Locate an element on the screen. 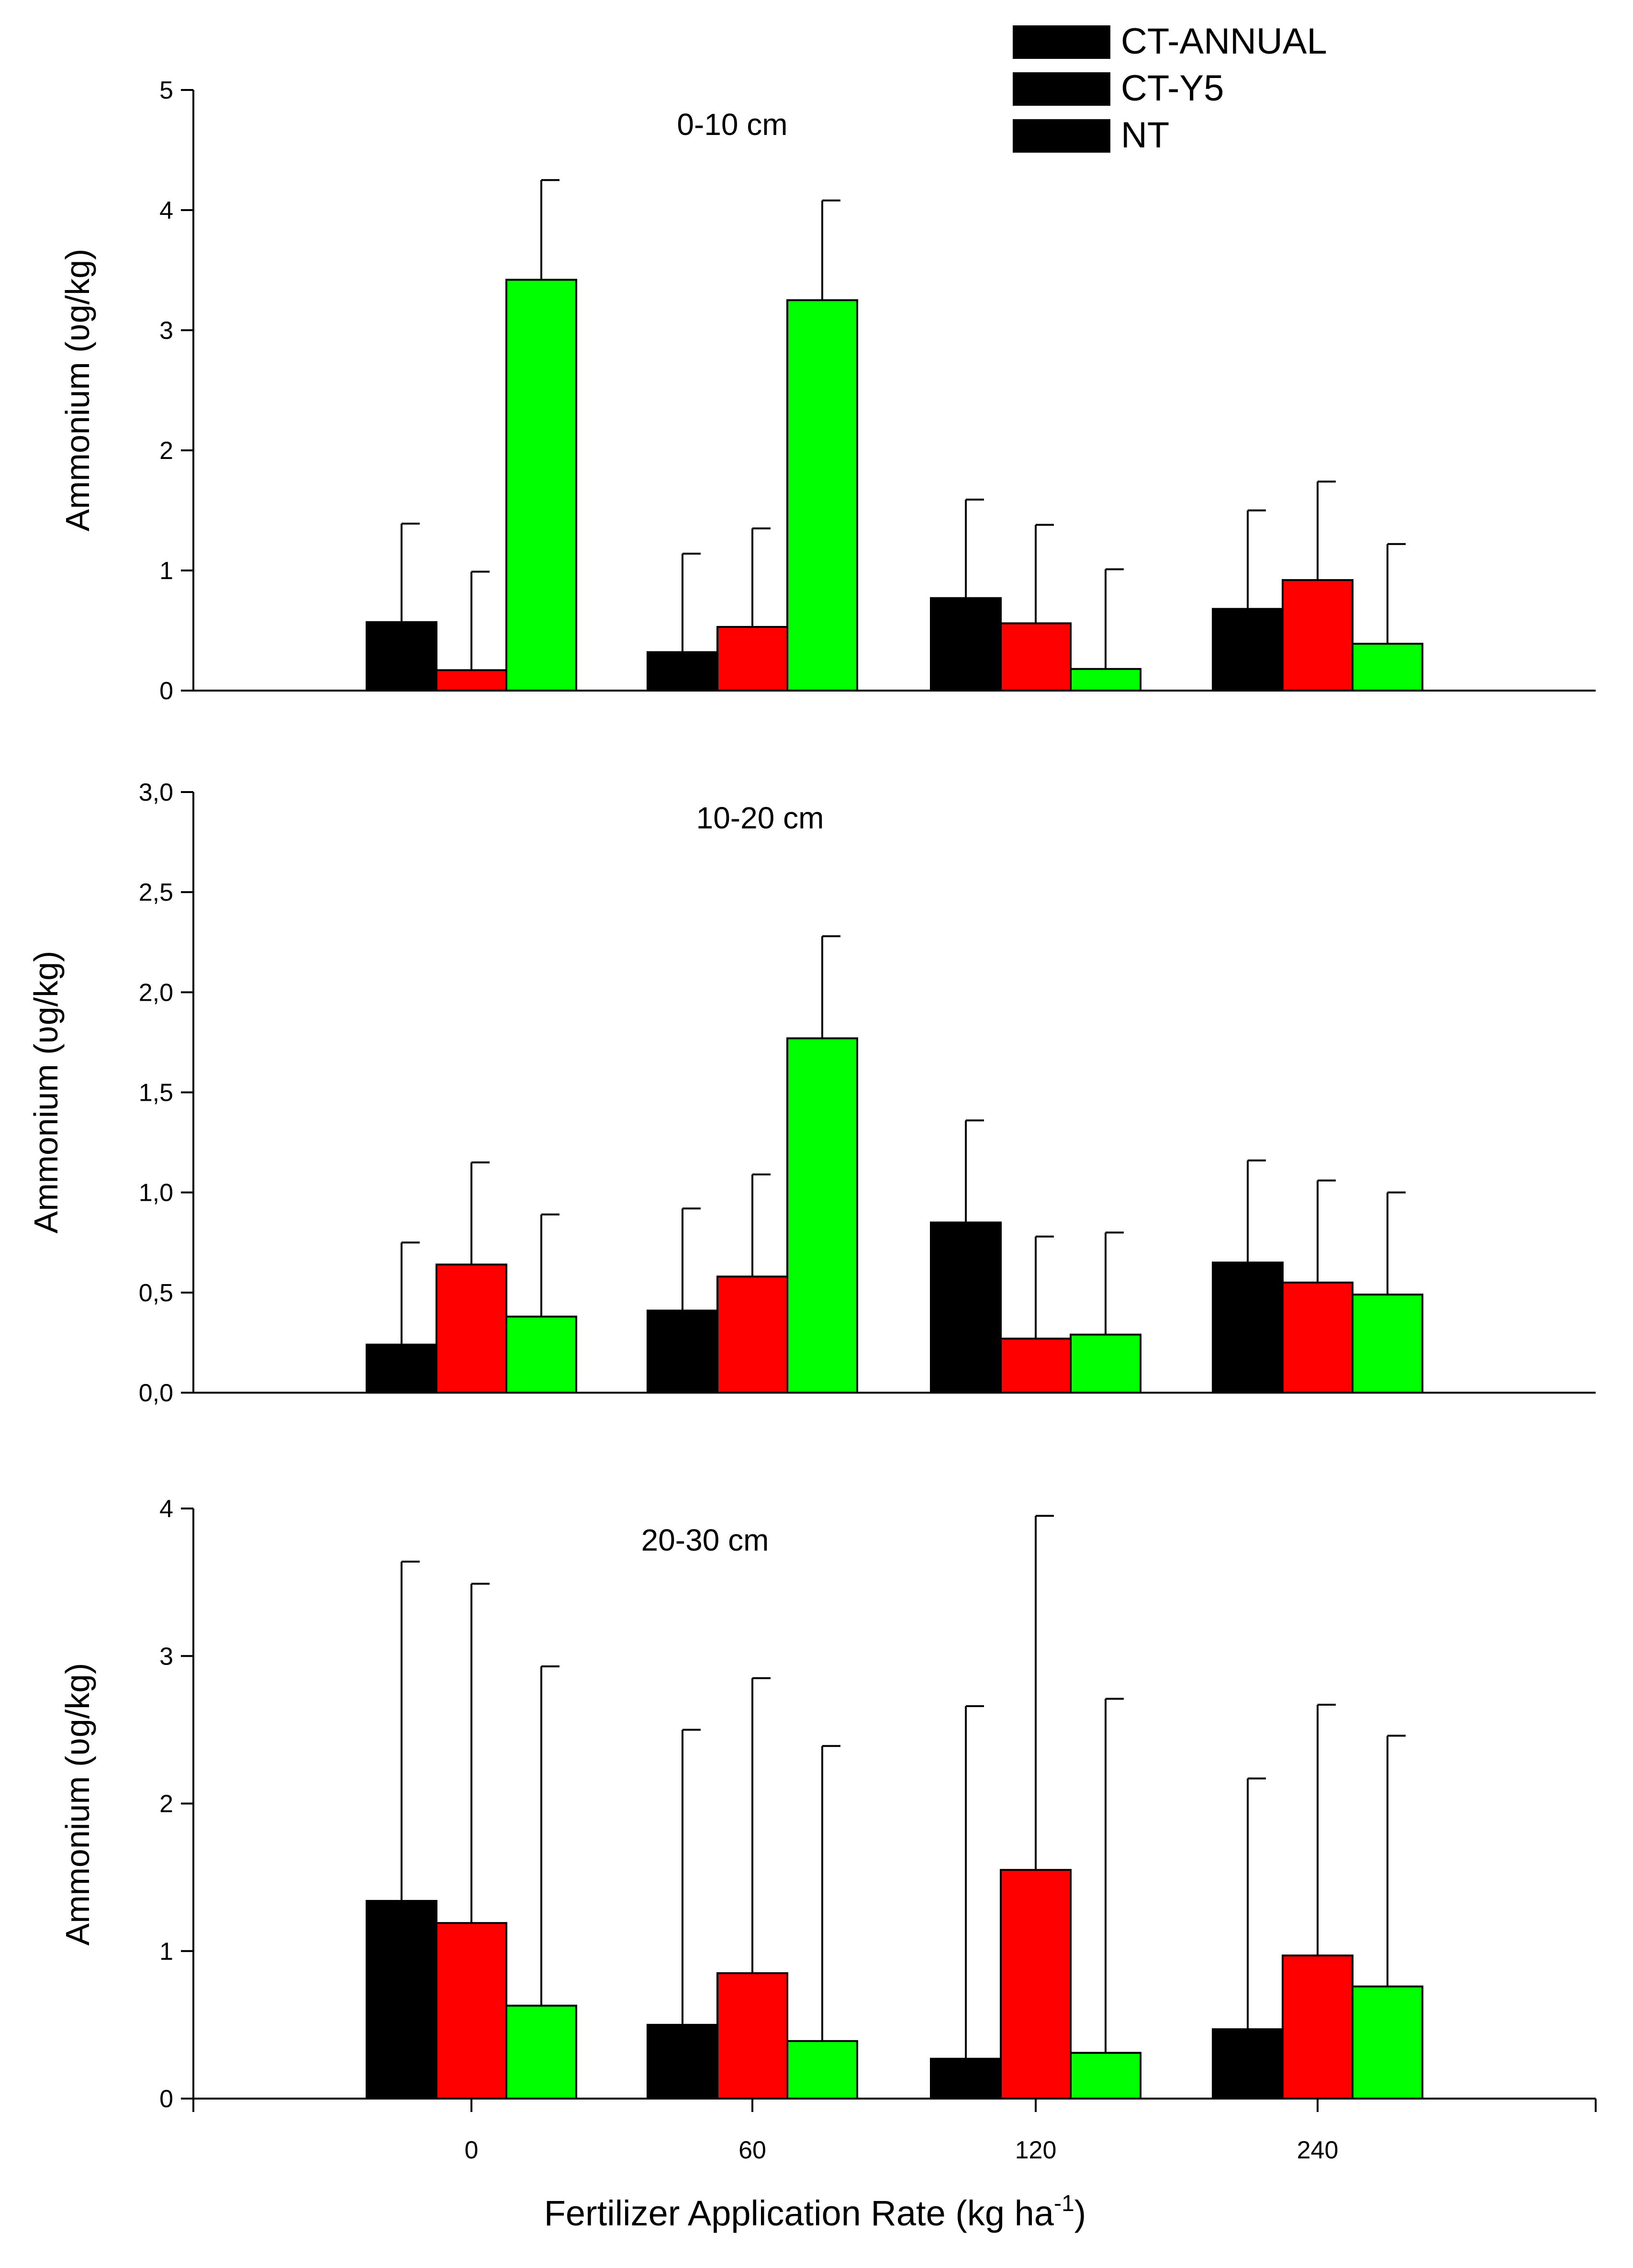  legend-swatch-ct-y5 is located at coordinates (1061, 89).